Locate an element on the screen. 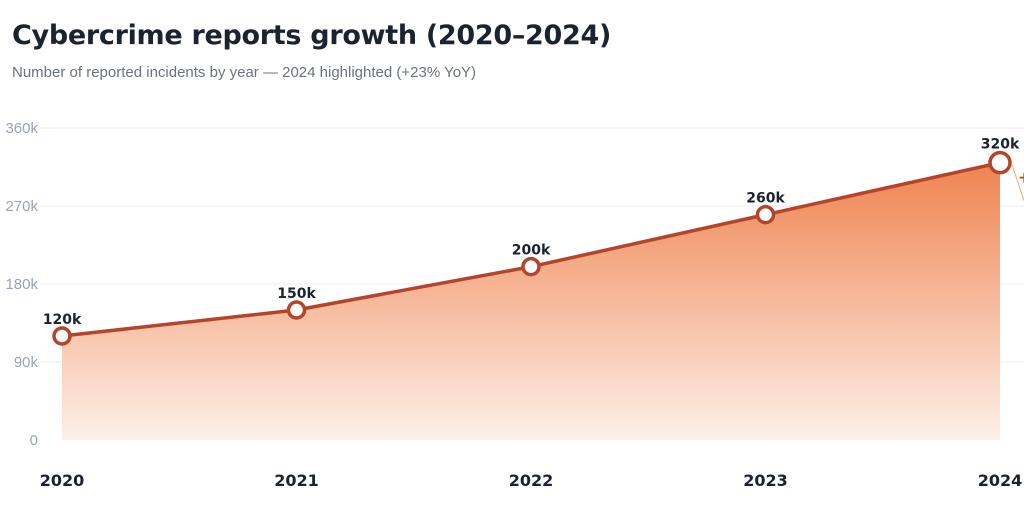 The height and width of the screenshot is (520, 1024). x-axis-ticks: 2020 2021 2022 2023 2024 is located at coordinates (531, 480).